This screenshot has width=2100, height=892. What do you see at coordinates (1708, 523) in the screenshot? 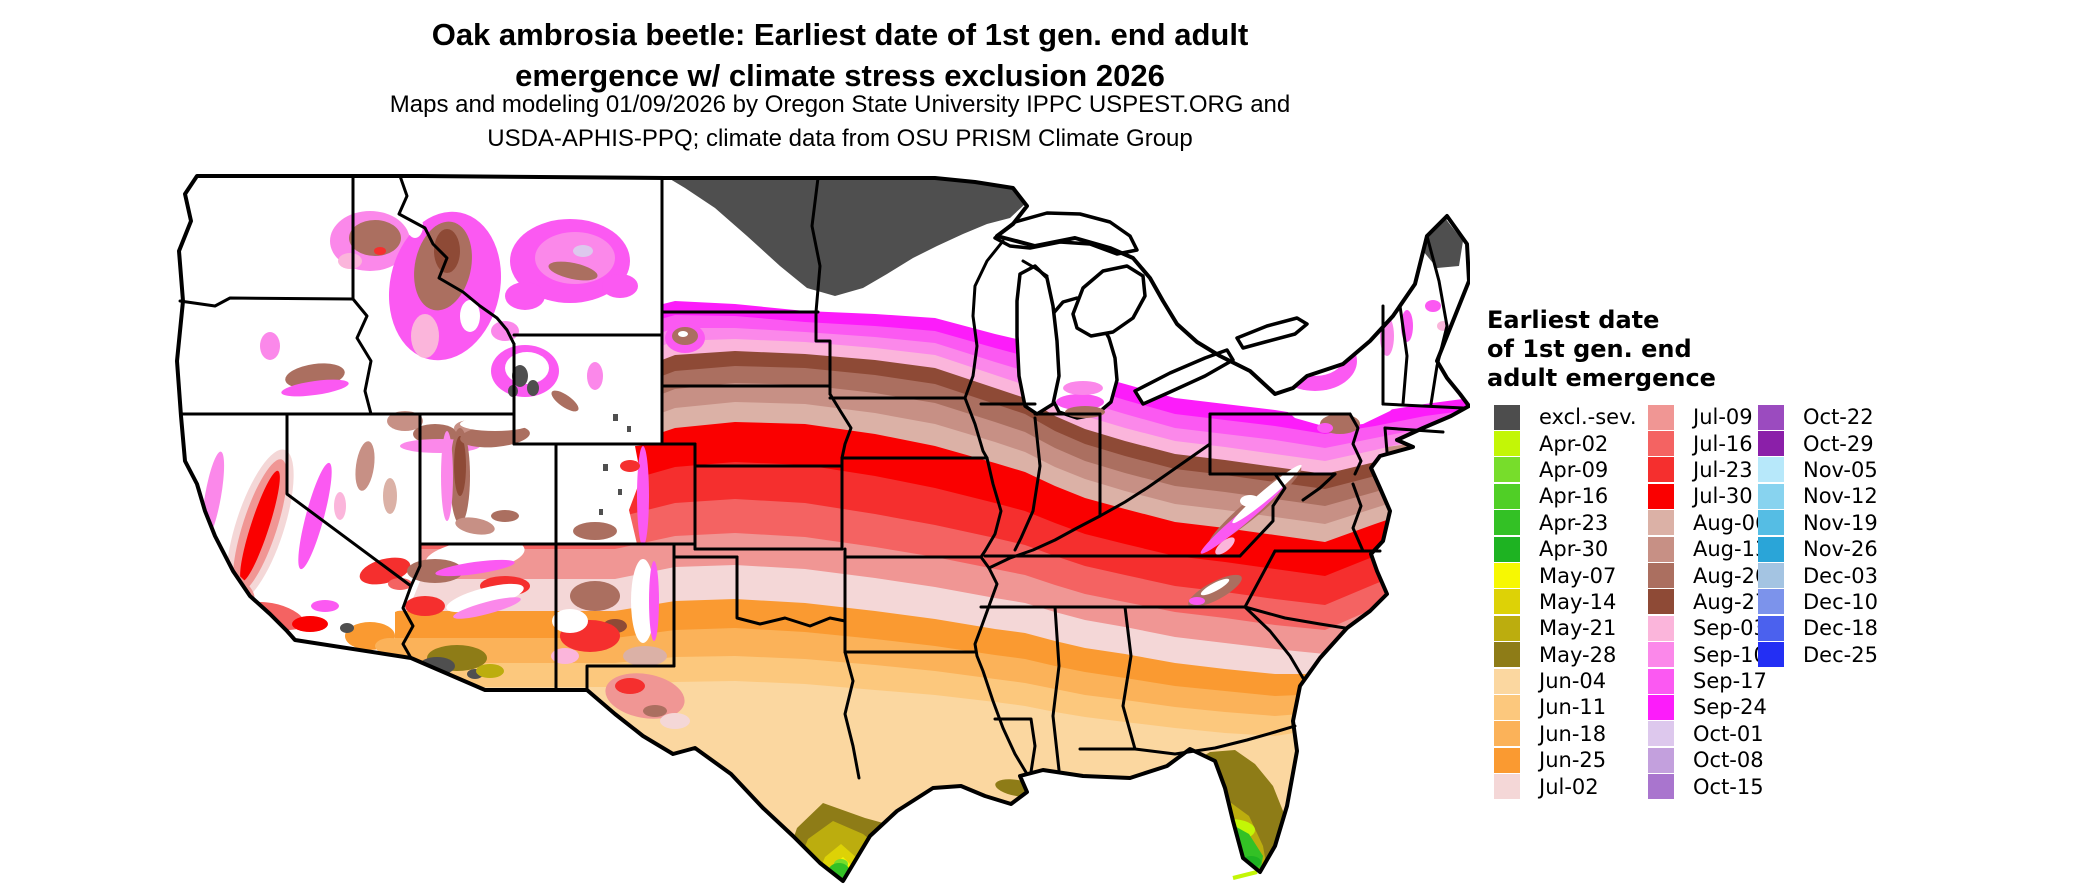
I see `legend-entry: Aug-06` at bounding box center [1708, 523].